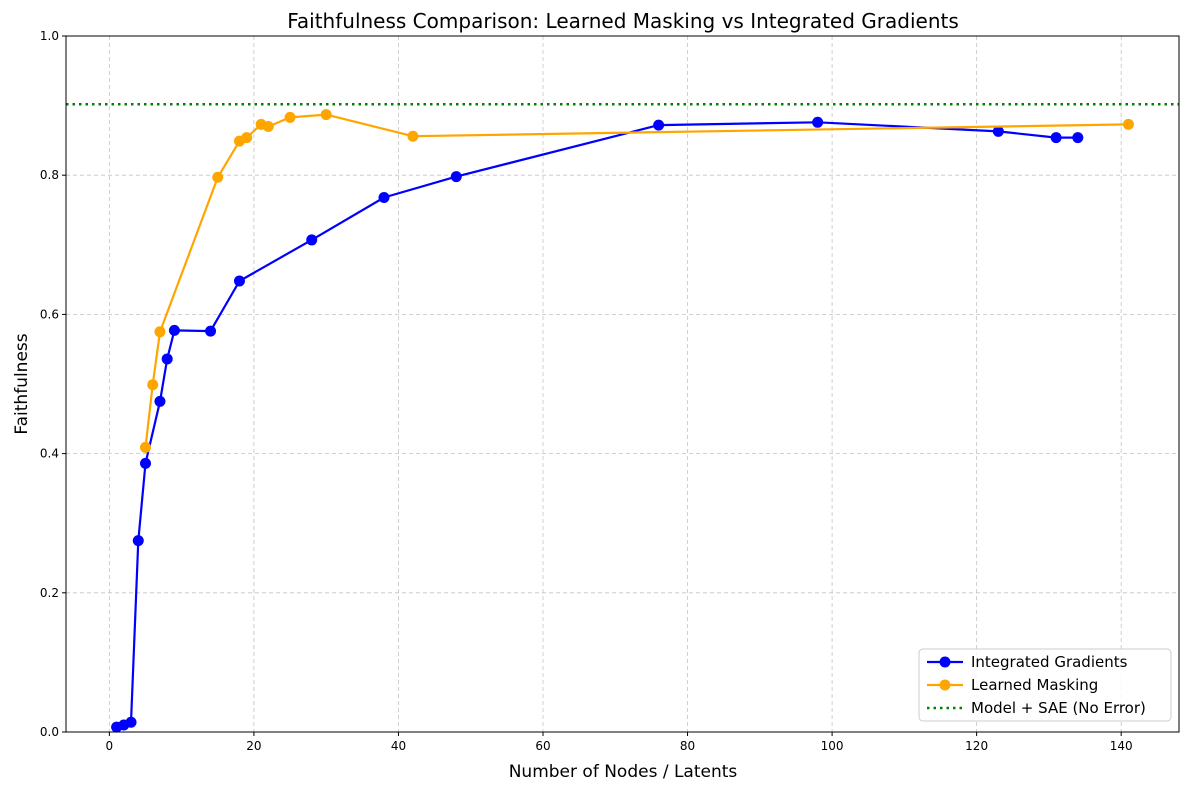 This screenshot has width=1189, height=790. I want to click on legend-label: Learned Masking, so click(1034, 685).